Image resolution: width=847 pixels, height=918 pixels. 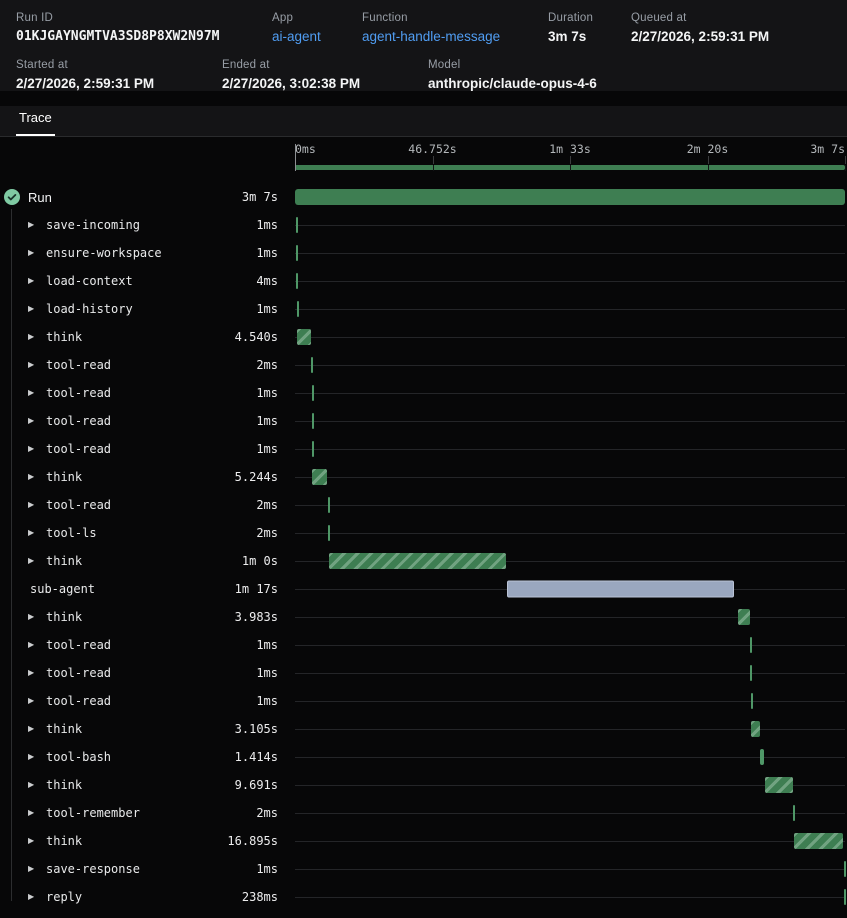 I want to click on tab-trace: Trace, so click(x=35, y=123).